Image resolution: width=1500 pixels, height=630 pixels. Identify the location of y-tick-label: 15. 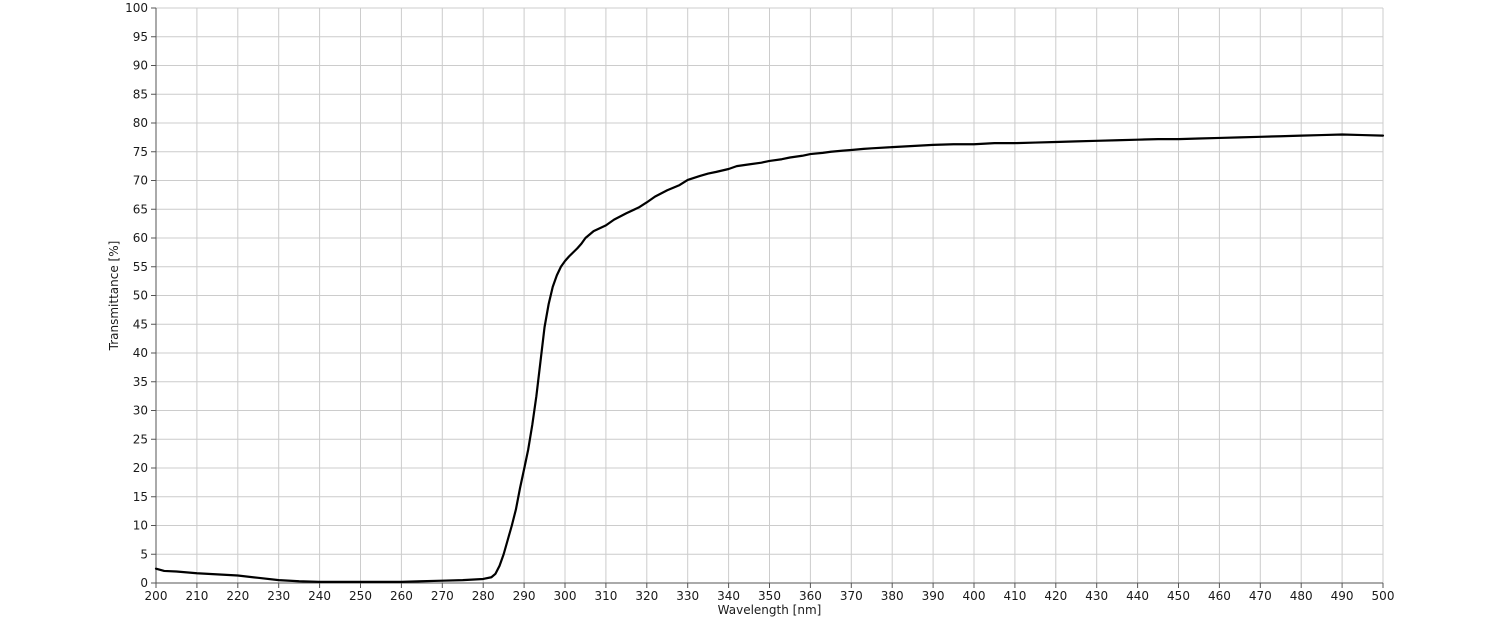
(140, 497).